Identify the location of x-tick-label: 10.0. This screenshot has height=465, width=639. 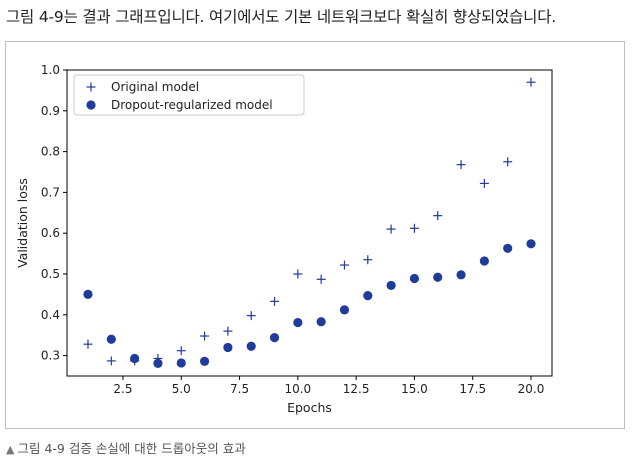
(297, 389).